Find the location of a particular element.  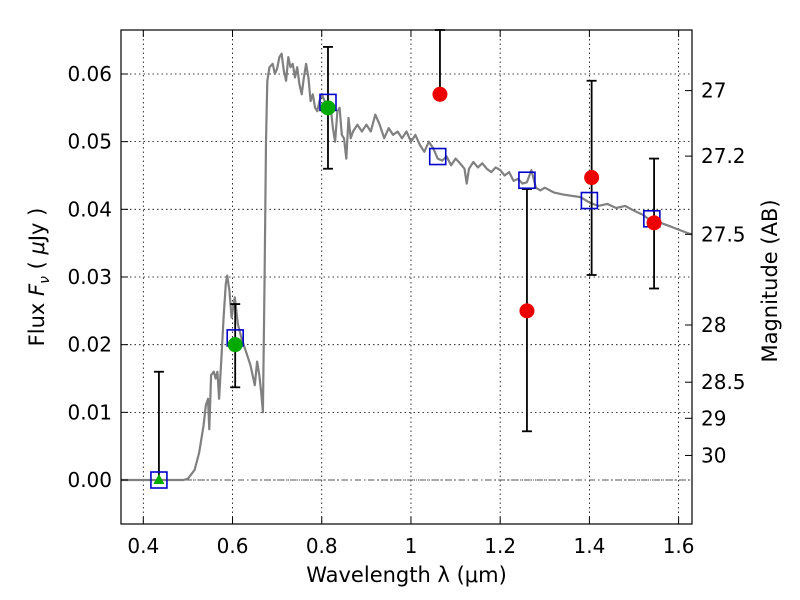

magnitude-tick-label: 30 is located at coordinates (713, 455).